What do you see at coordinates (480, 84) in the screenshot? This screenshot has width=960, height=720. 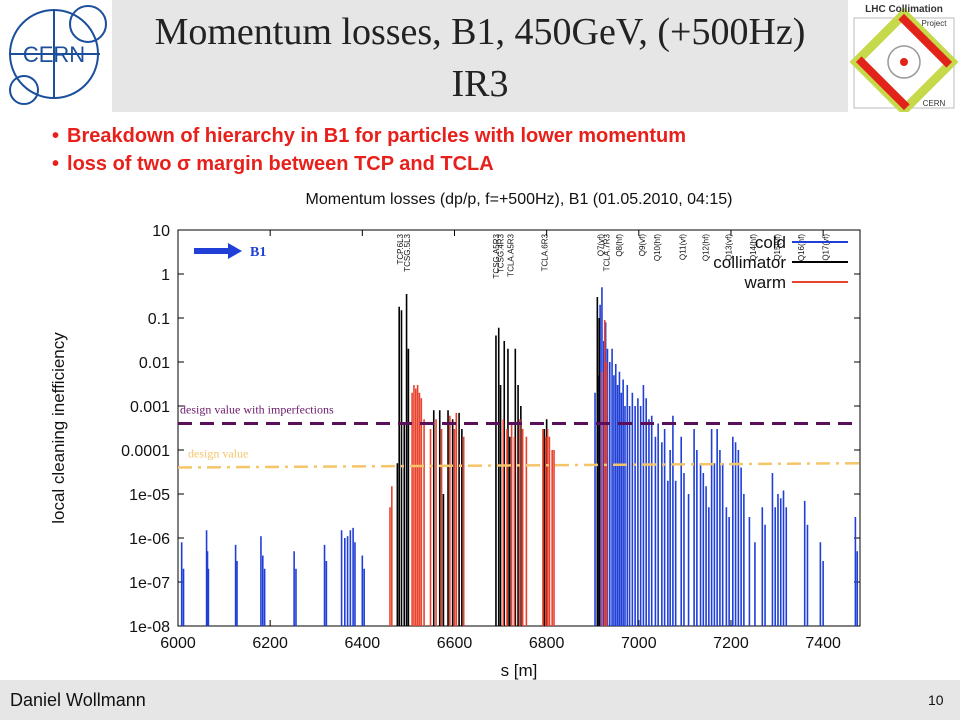 I see `slide-title-line-2: IR3` at bounding box center [480, 84].